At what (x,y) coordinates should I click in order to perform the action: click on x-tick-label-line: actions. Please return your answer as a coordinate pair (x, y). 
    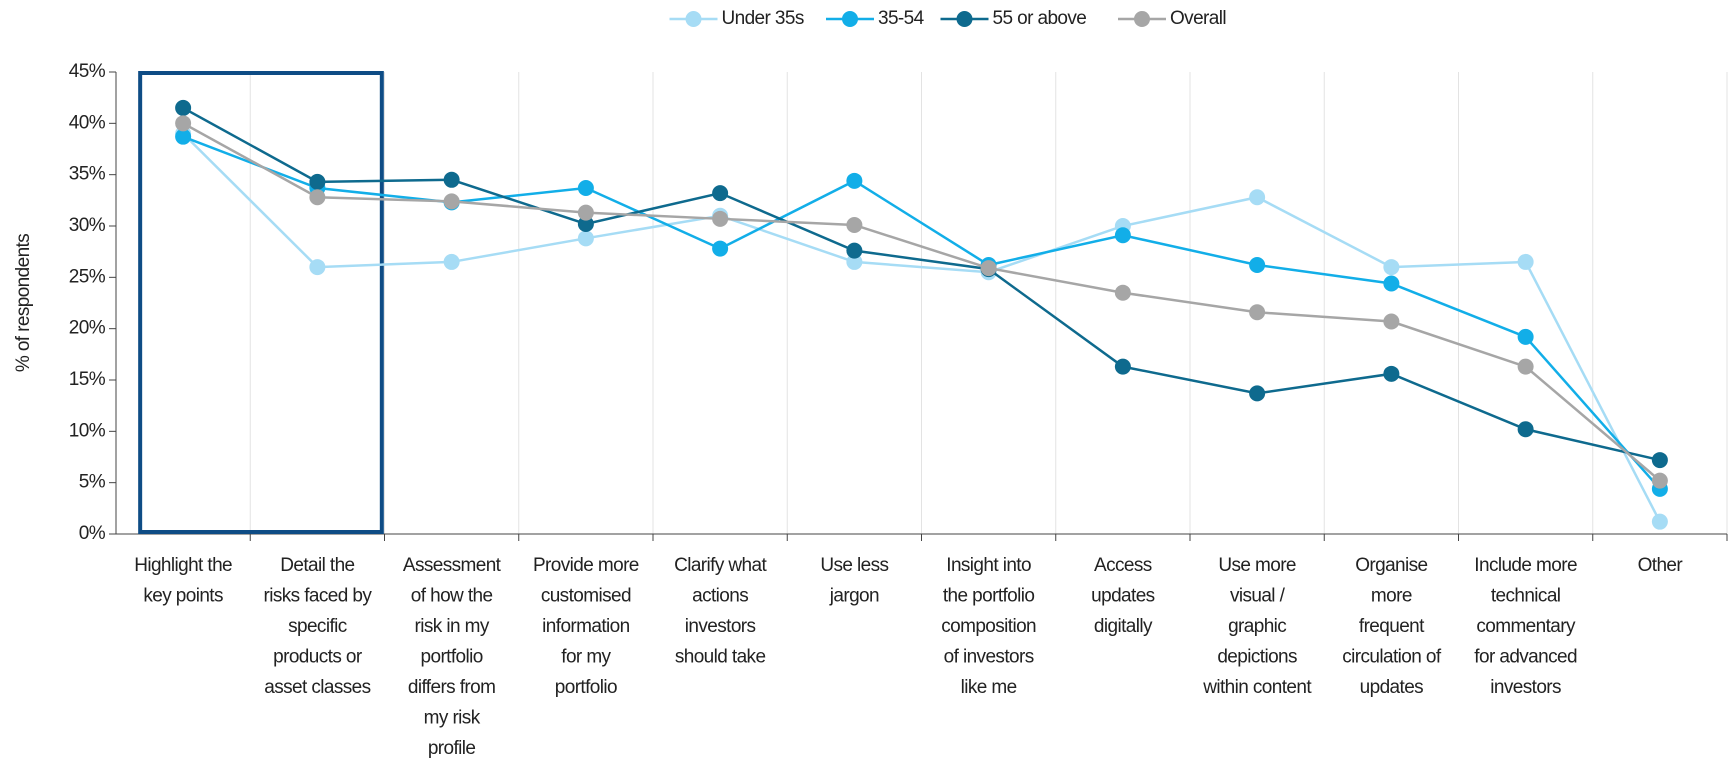
    Looking at the image, I should click on (720, 596).